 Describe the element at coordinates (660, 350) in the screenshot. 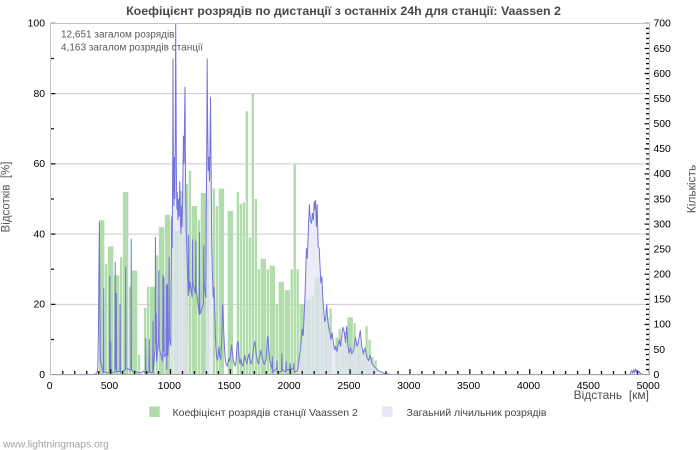

I see `svg-text: 50` at that location.